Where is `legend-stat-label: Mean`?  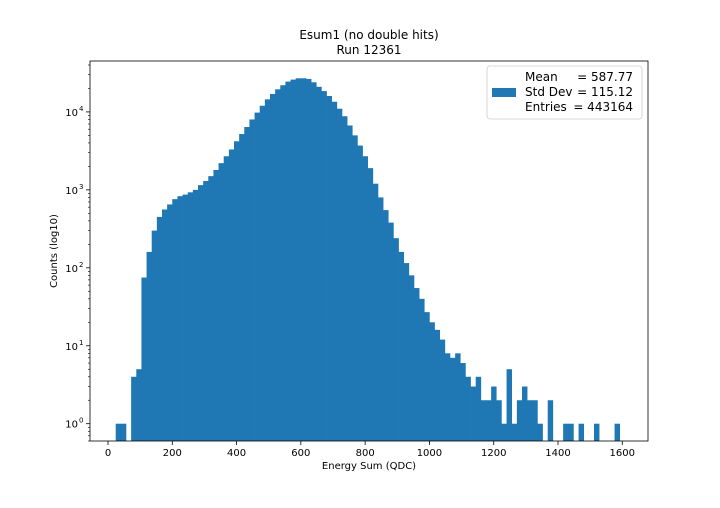 legend-stat-label: Mean is located at coordinates (541, 77).